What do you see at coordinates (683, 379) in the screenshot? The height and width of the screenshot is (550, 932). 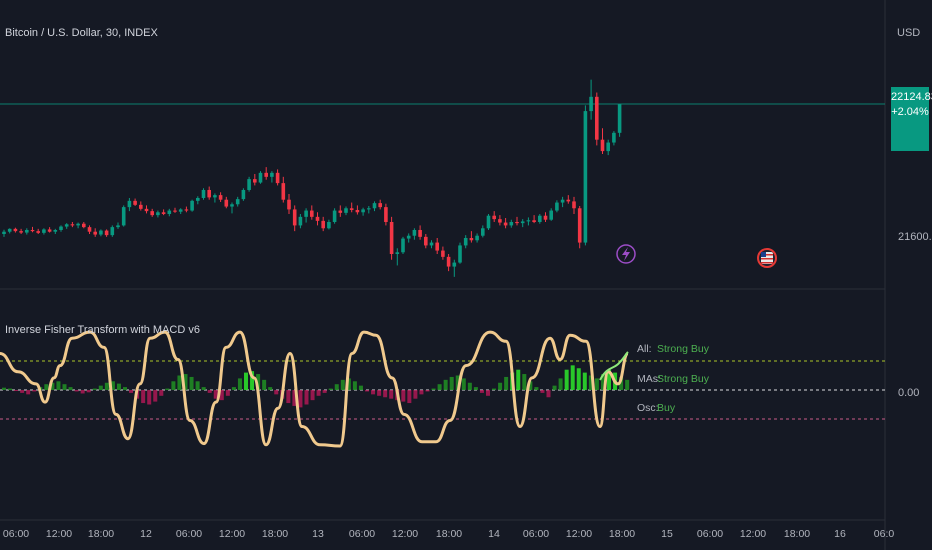 I see `signal-mas-value: Strong Buy` at bounding box center [683, 379].